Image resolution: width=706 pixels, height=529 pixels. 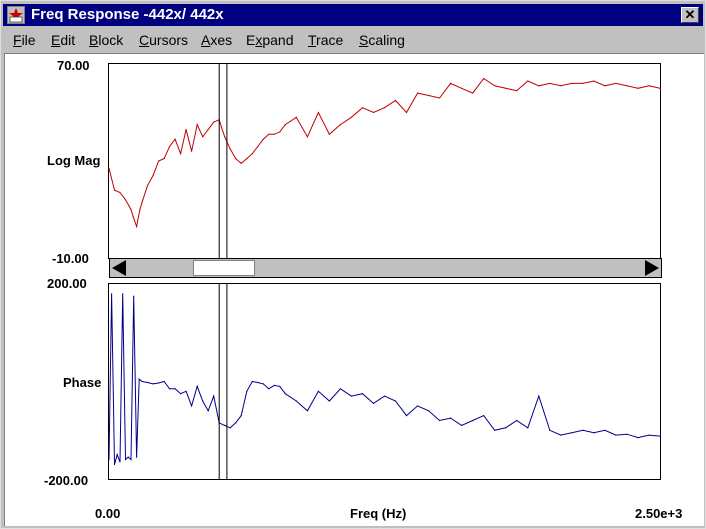 I want to click on close-button: ✕, so click(x=690, y=15).